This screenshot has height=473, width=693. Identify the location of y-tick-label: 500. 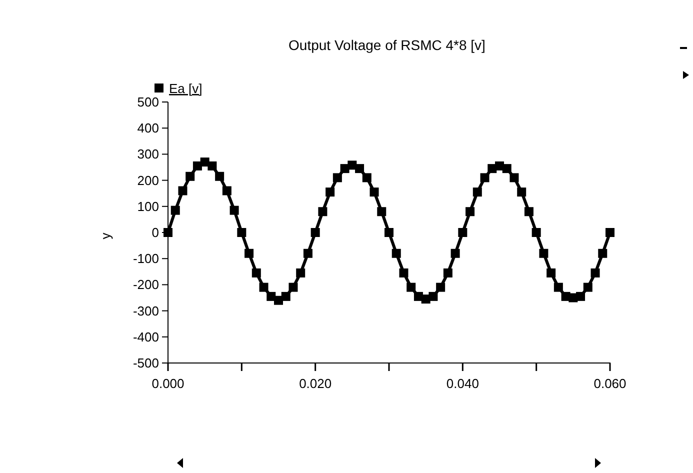
(148, 102).